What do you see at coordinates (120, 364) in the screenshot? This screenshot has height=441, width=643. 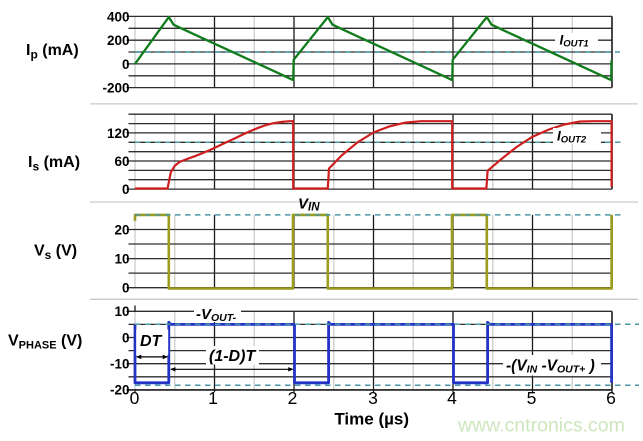 I see `svg-text: -10` at bounding box center [120, 364].